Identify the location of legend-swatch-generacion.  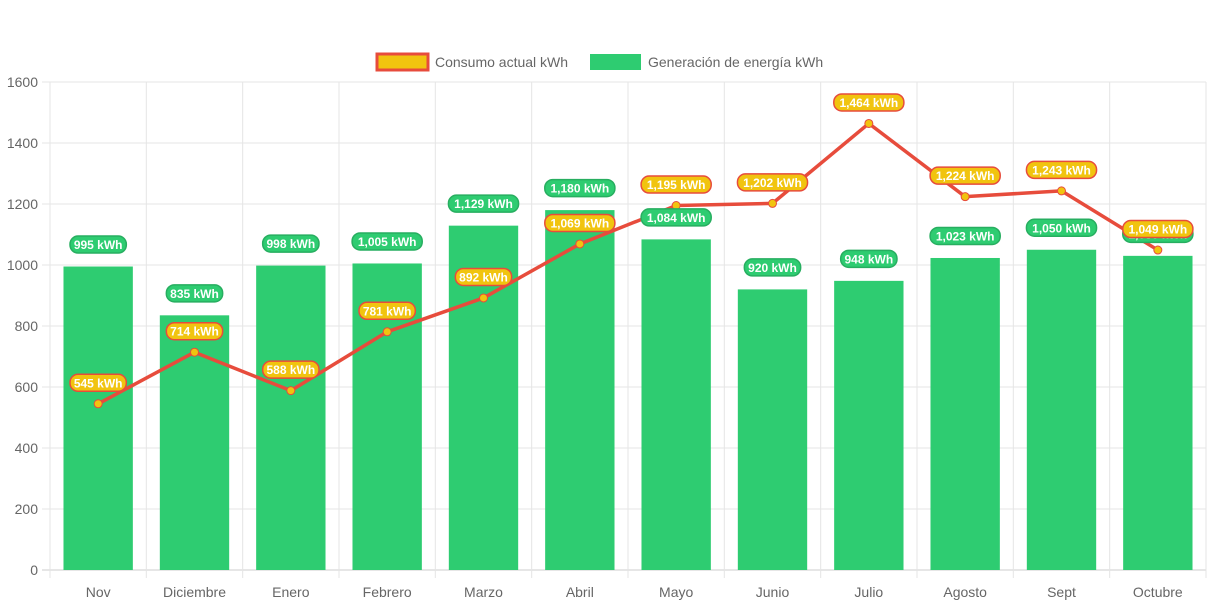
(615, 62).